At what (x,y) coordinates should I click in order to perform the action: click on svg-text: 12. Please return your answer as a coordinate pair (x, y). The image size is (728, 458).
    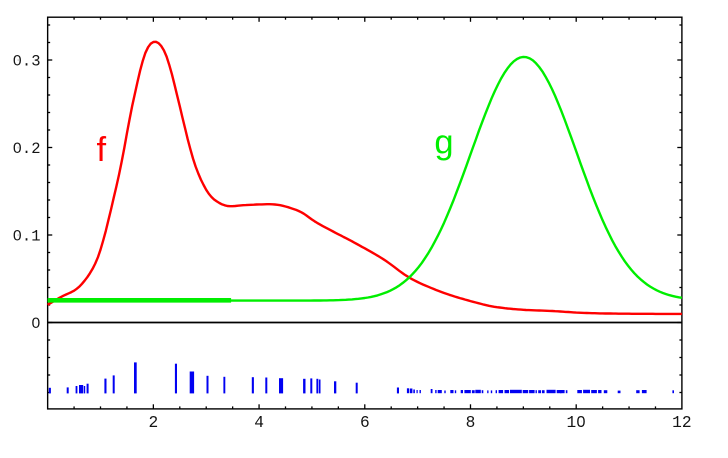
    Looking at the image, I should click on (681, 423).